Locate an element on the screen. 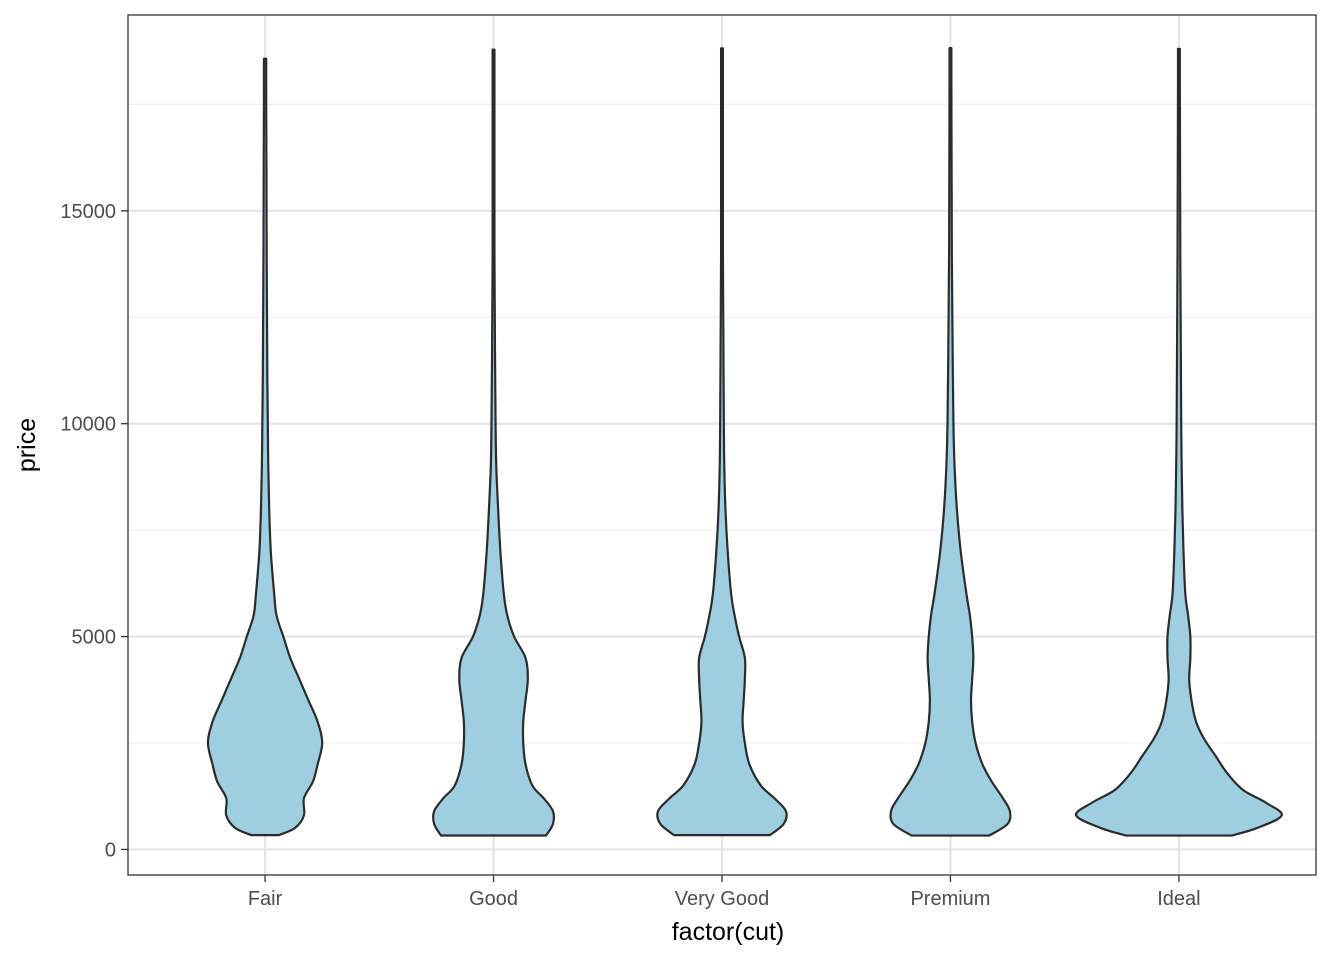 The height and width of the screenshot is (960, 1344). x-tick-label: Fair is located at coordinates (265, 899).